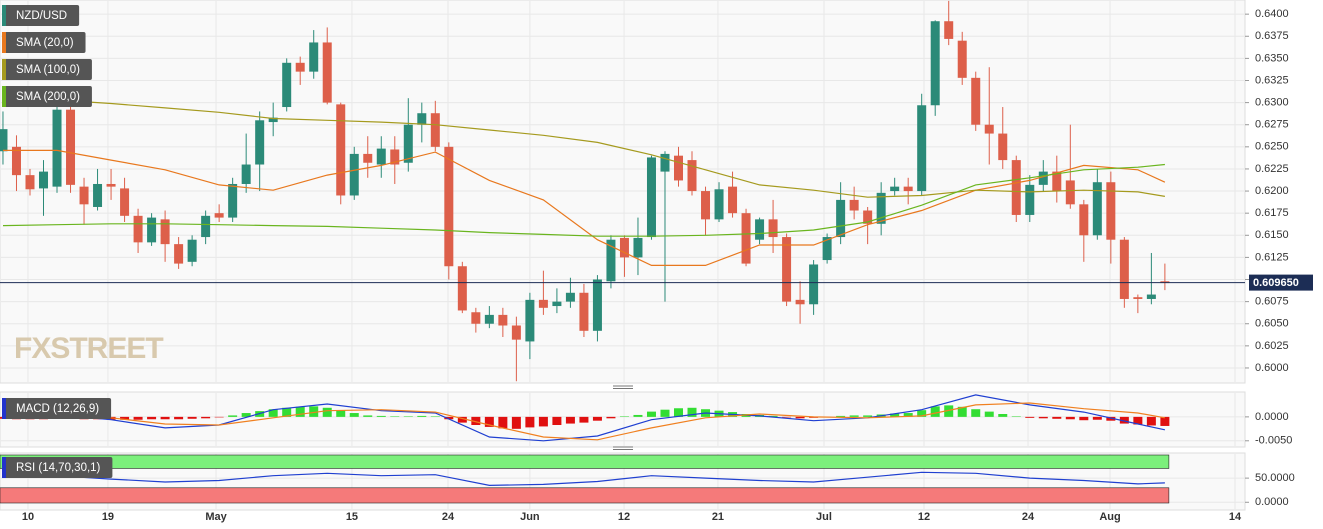 This screenshot has height=529, width=1323. I want to click on x-tick-label: Jul, so click(824, 517).